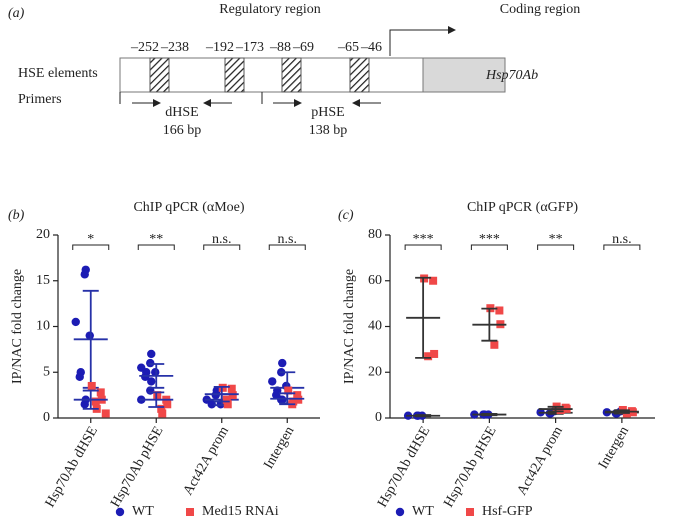  Describe the element at coordinates (327, 112) in the screenshot. I see `amplicon-name: pHSE` at that location.